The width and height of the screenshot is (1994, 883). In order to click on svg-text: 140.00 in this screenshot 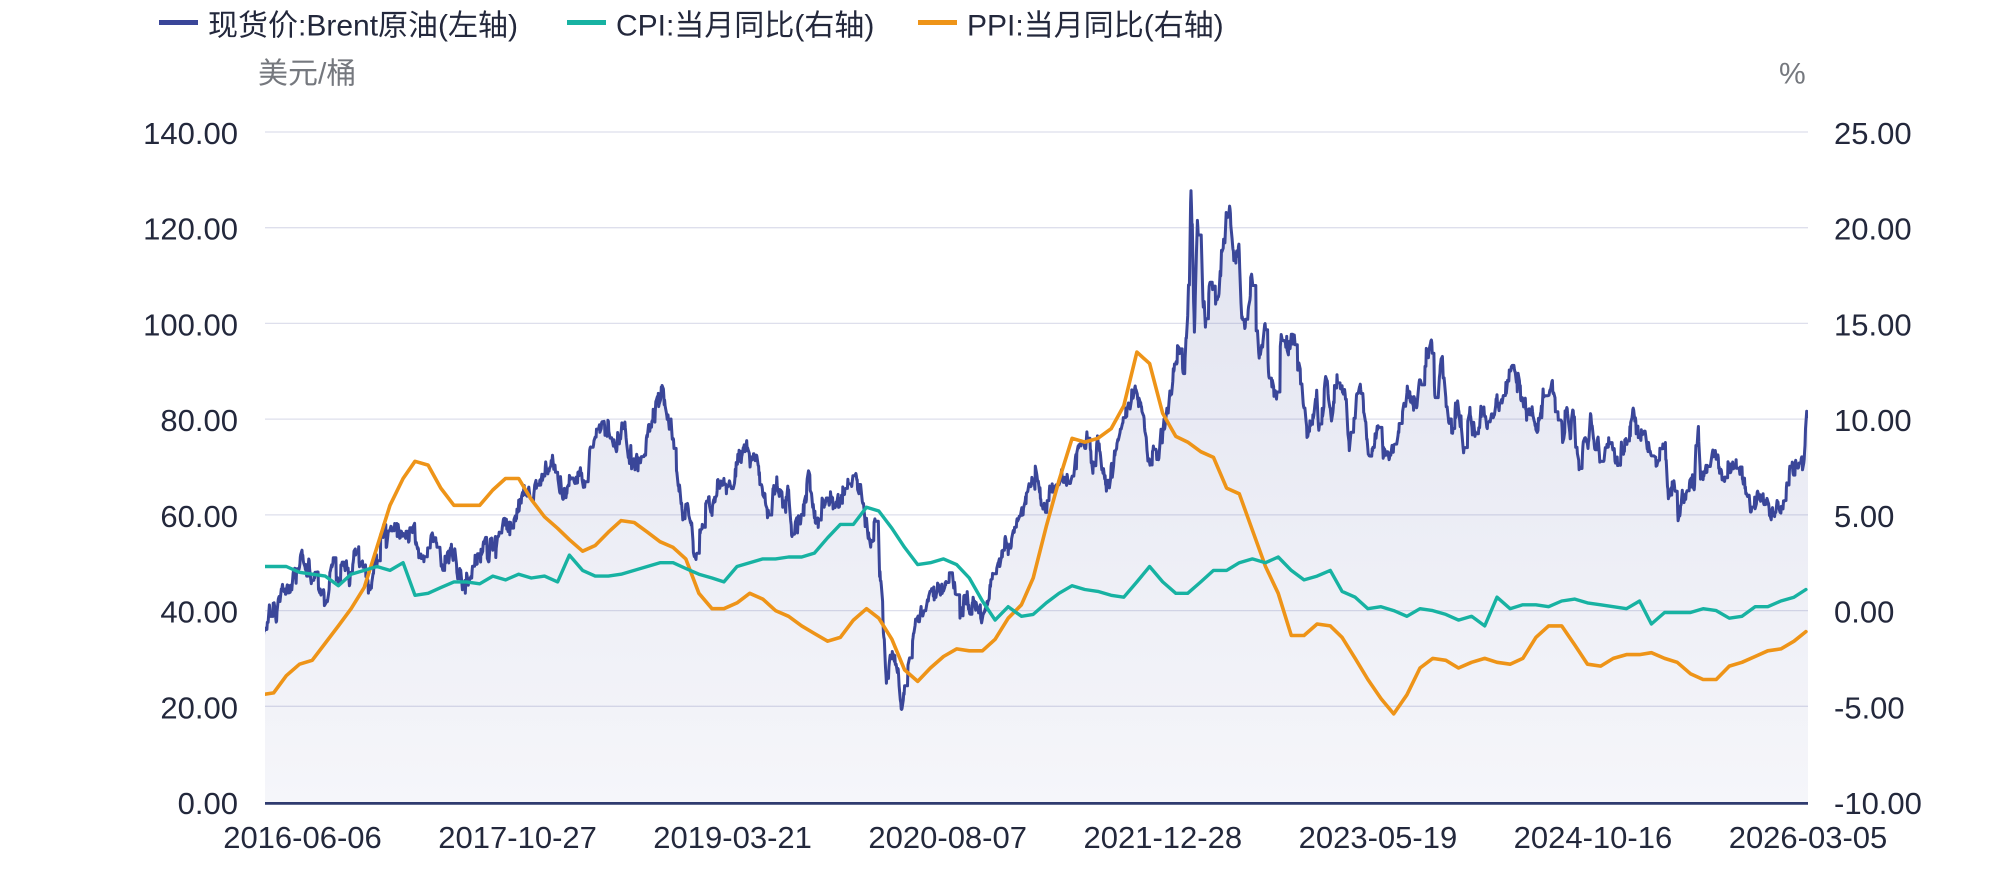, I will do `click(190, 133)`.